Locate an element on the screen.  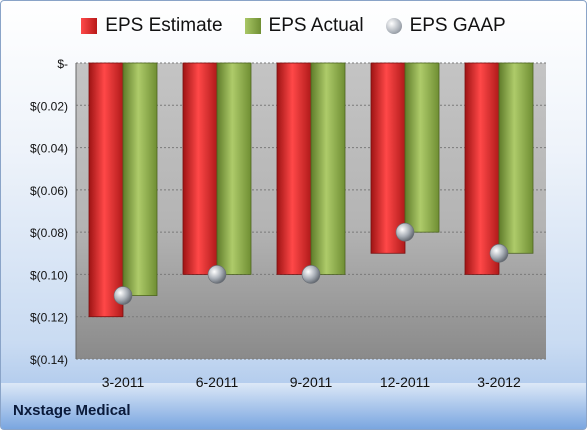
y-tick-label: $(0.14) is located at coordinates (49, 360).